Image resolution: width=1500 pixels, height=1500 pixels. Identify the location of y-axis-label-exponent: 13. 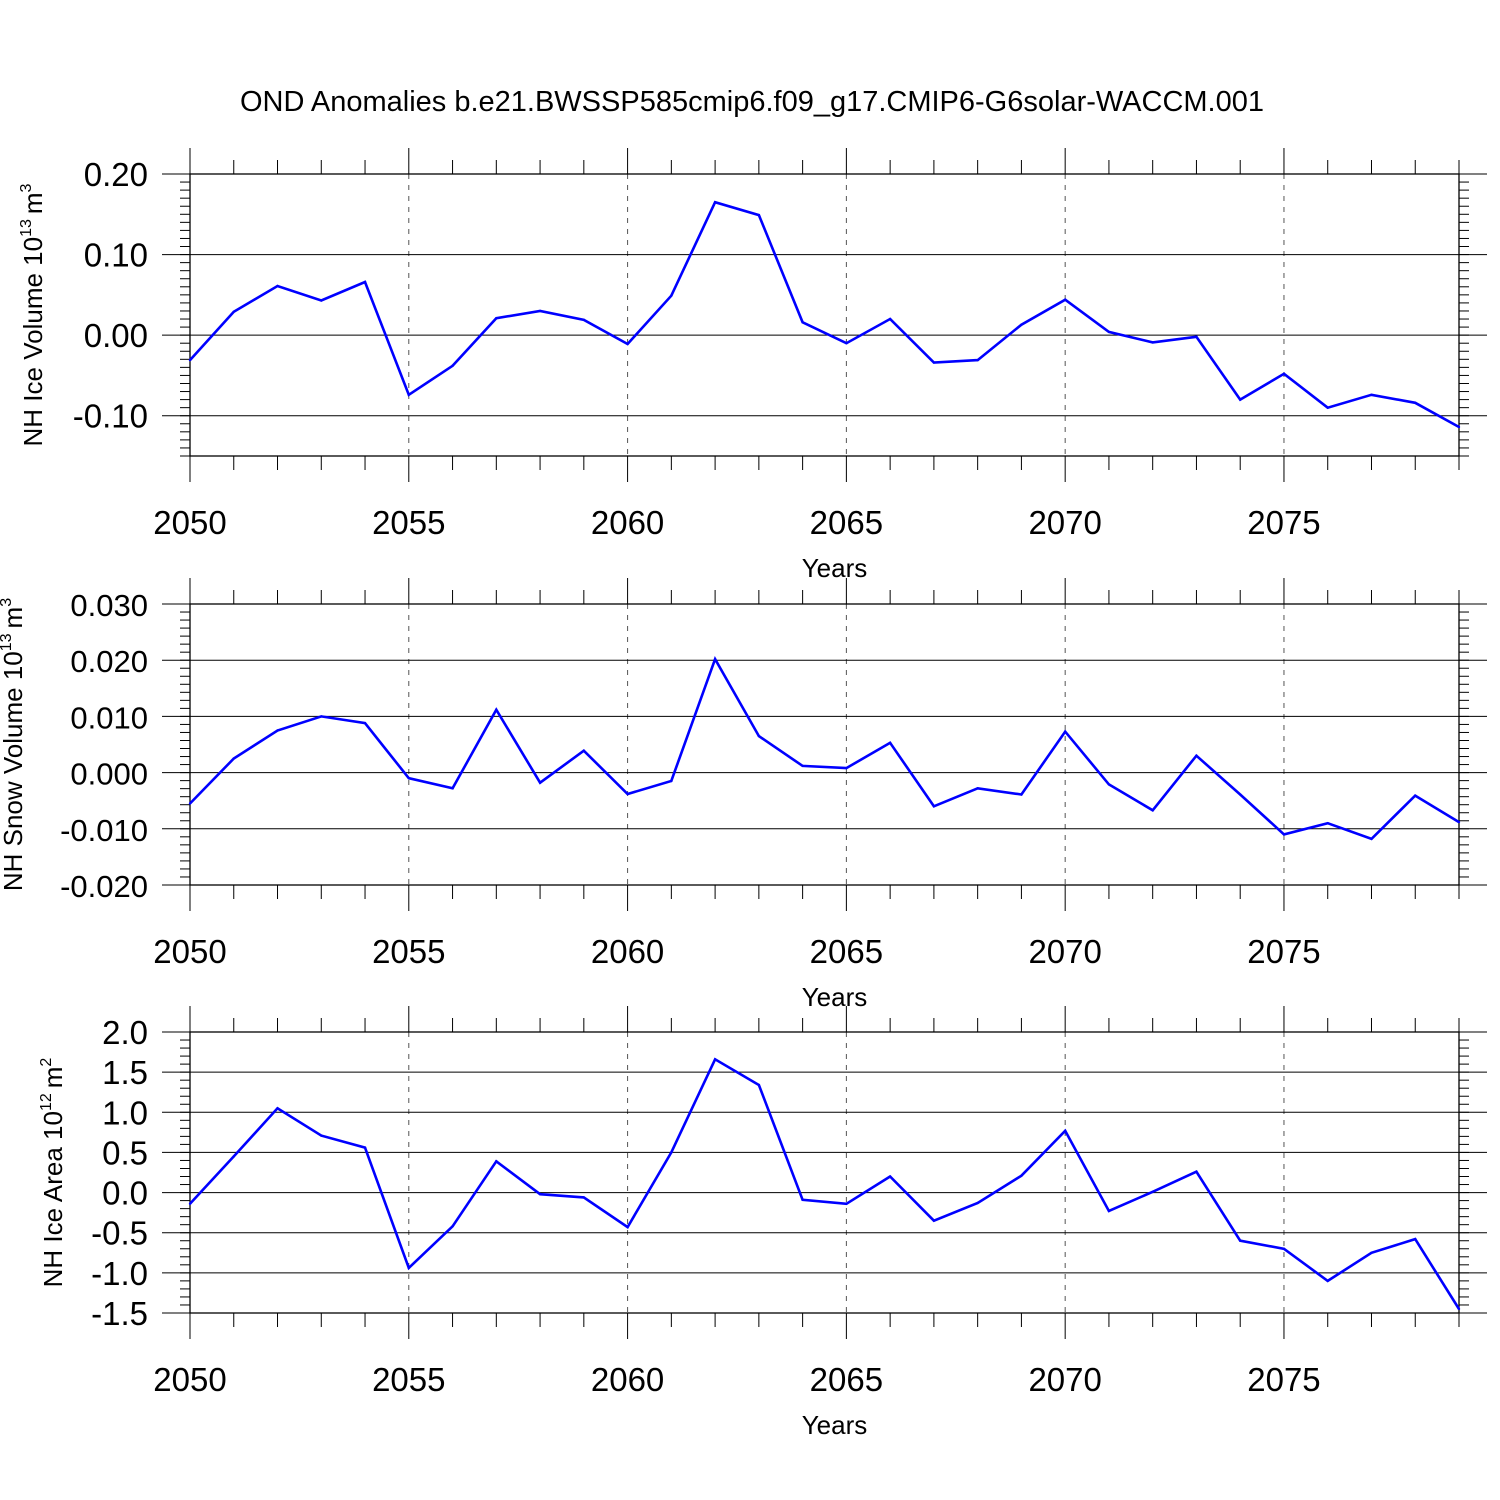
(7, 642).